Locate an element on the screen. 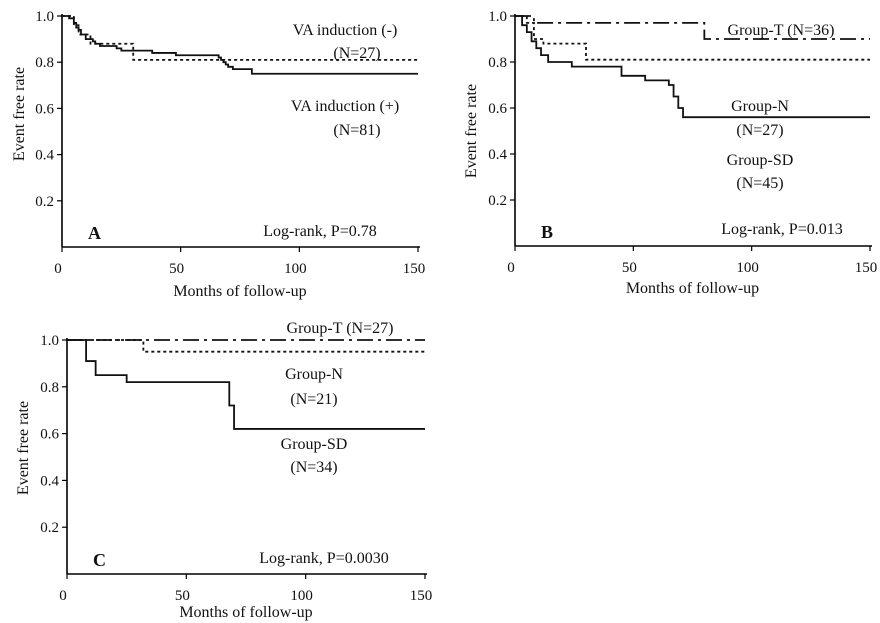 This screenshot has width=880, height=623. series-n-label: (N=45) is located at coordinates (759, 183).